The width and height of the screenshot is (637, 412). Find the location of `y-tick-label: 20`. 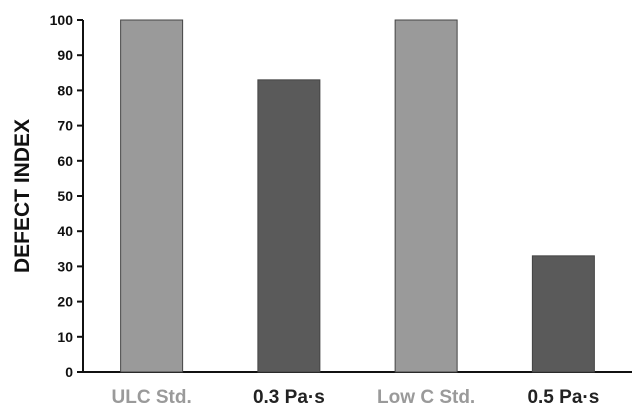

y-tick-label: 20 is located at coordinates (65, 302).